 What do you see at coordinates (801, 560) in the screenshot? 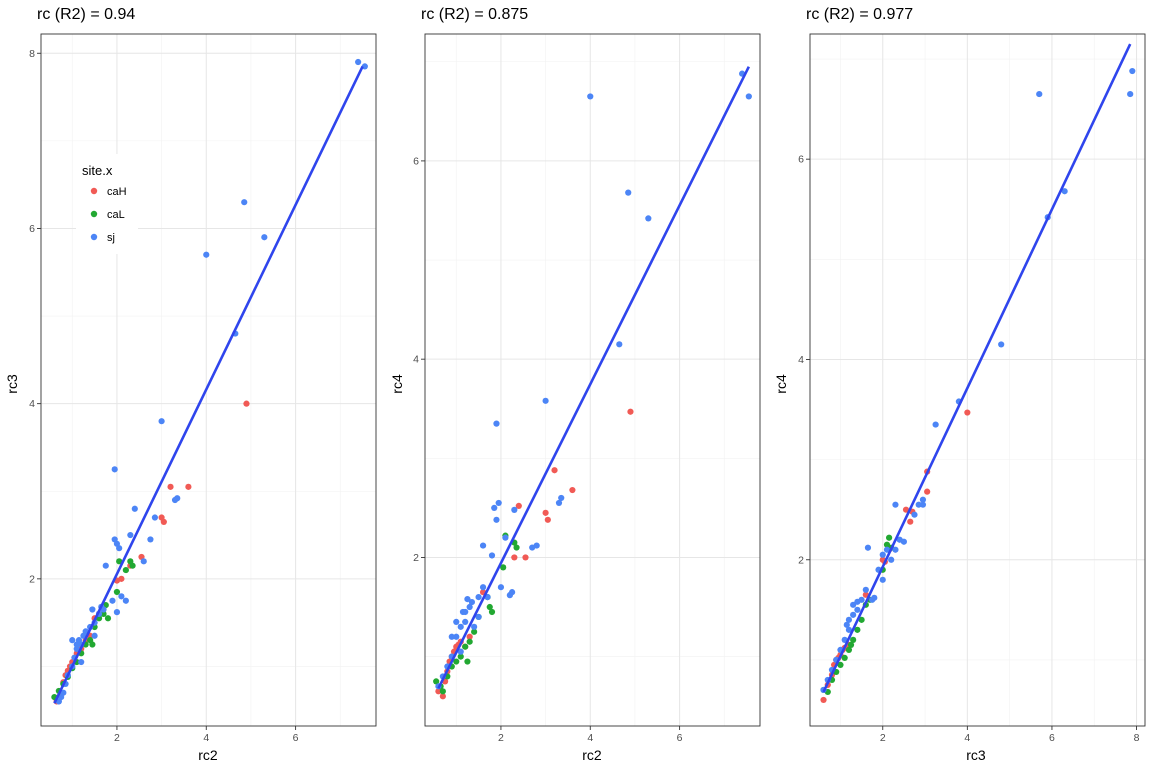
I see `y-tick-label: 2` at bounding box center [801, 560].